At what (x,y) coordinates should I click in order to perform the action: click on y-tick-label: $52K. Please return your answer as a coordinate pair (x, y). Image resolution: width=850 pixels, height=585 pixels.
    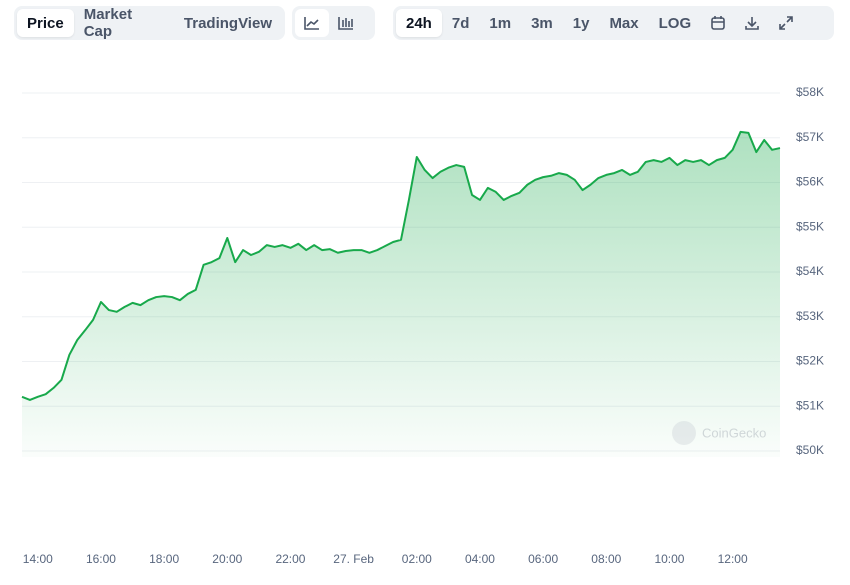
    Looking at the image, I should click on (810, 361).